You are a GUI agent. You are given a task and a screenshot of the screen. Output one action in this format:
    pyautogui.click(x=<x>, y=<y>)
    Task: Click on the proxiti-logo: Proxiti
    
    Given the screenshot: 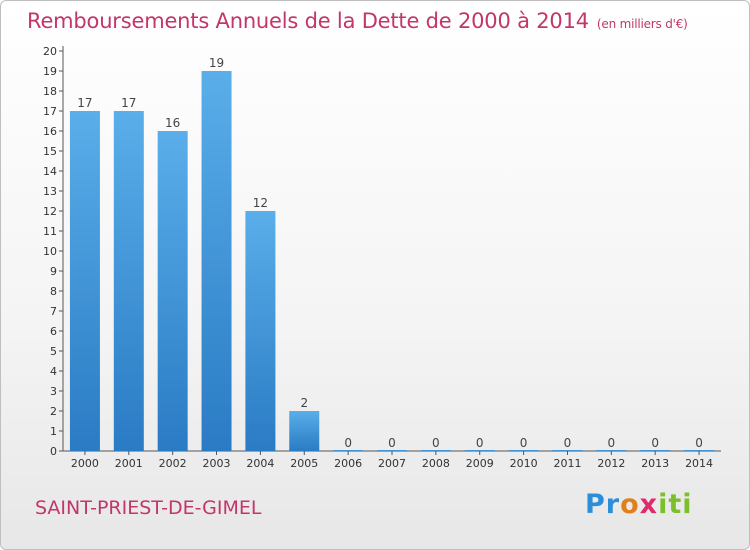 What is the action you would take?
    pyautogui.click(x=639, y=504)
    